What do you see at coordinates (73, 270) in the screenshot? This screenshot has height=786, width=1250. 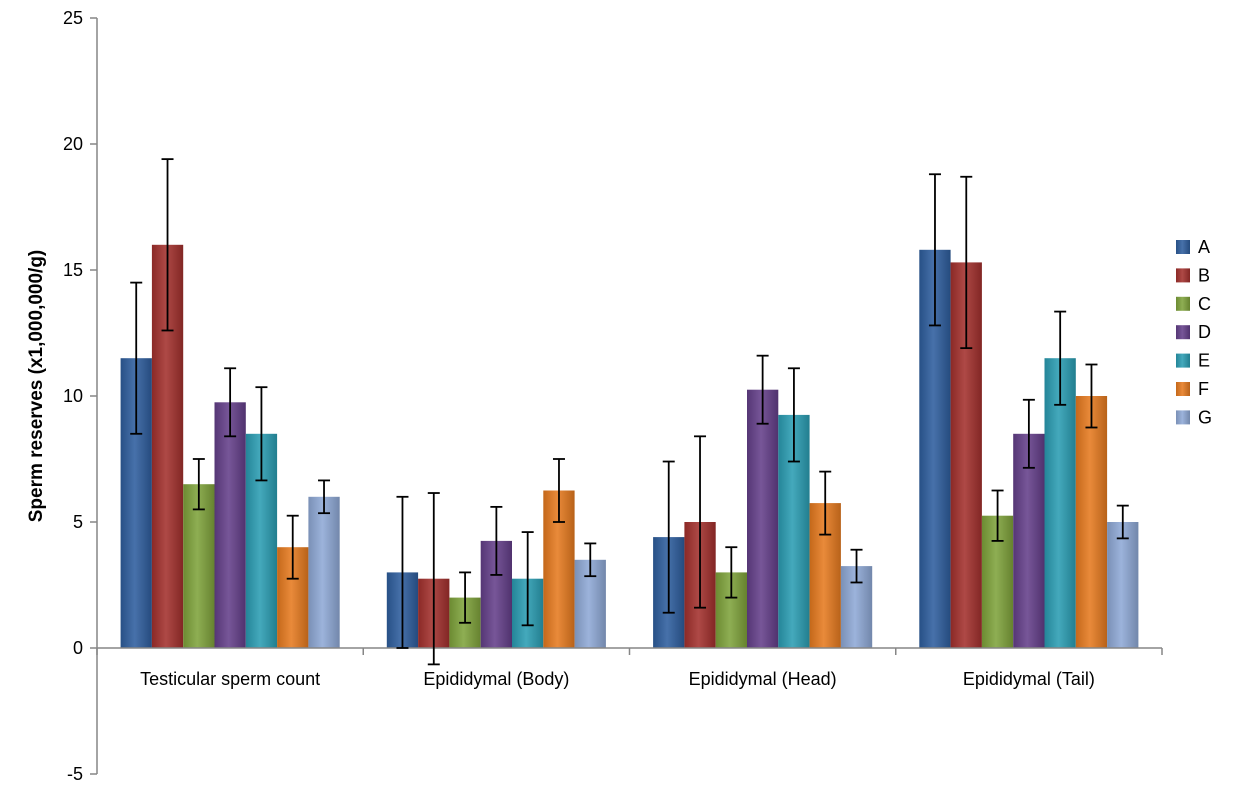 I see `y-tick-label: 15` at bounding box center [73, 270].